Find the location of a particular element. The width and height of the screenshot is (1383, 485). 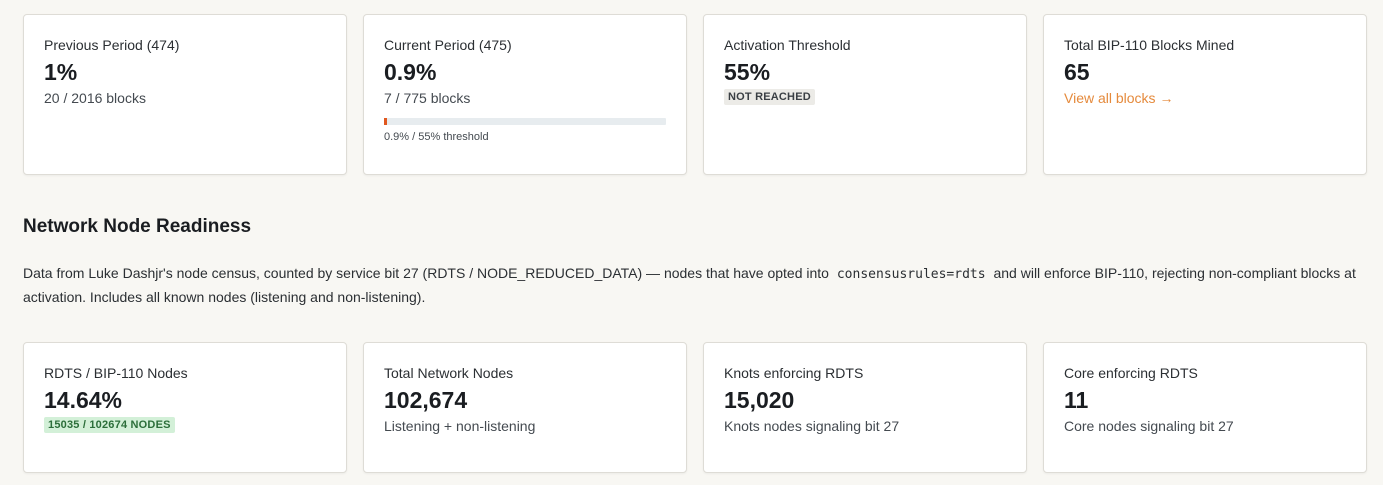

card-subtext: Core nodes signaling bit 27 is located at coordinates (1149, 426).